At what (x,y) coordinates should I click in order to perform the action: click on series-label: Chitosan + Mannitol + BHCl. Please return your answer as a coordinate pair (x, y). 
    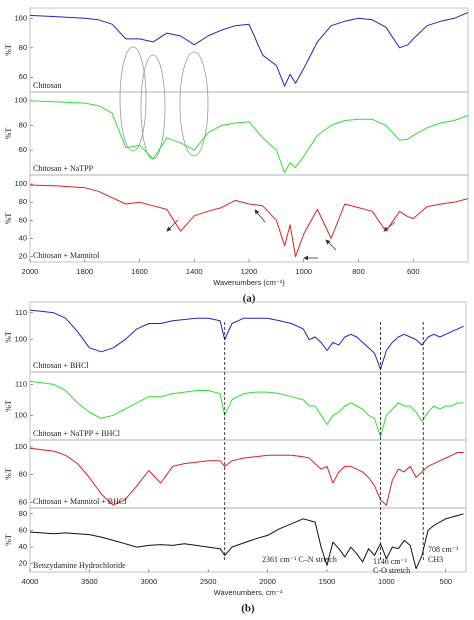
    Looking at the image, I should click on (80, 501).